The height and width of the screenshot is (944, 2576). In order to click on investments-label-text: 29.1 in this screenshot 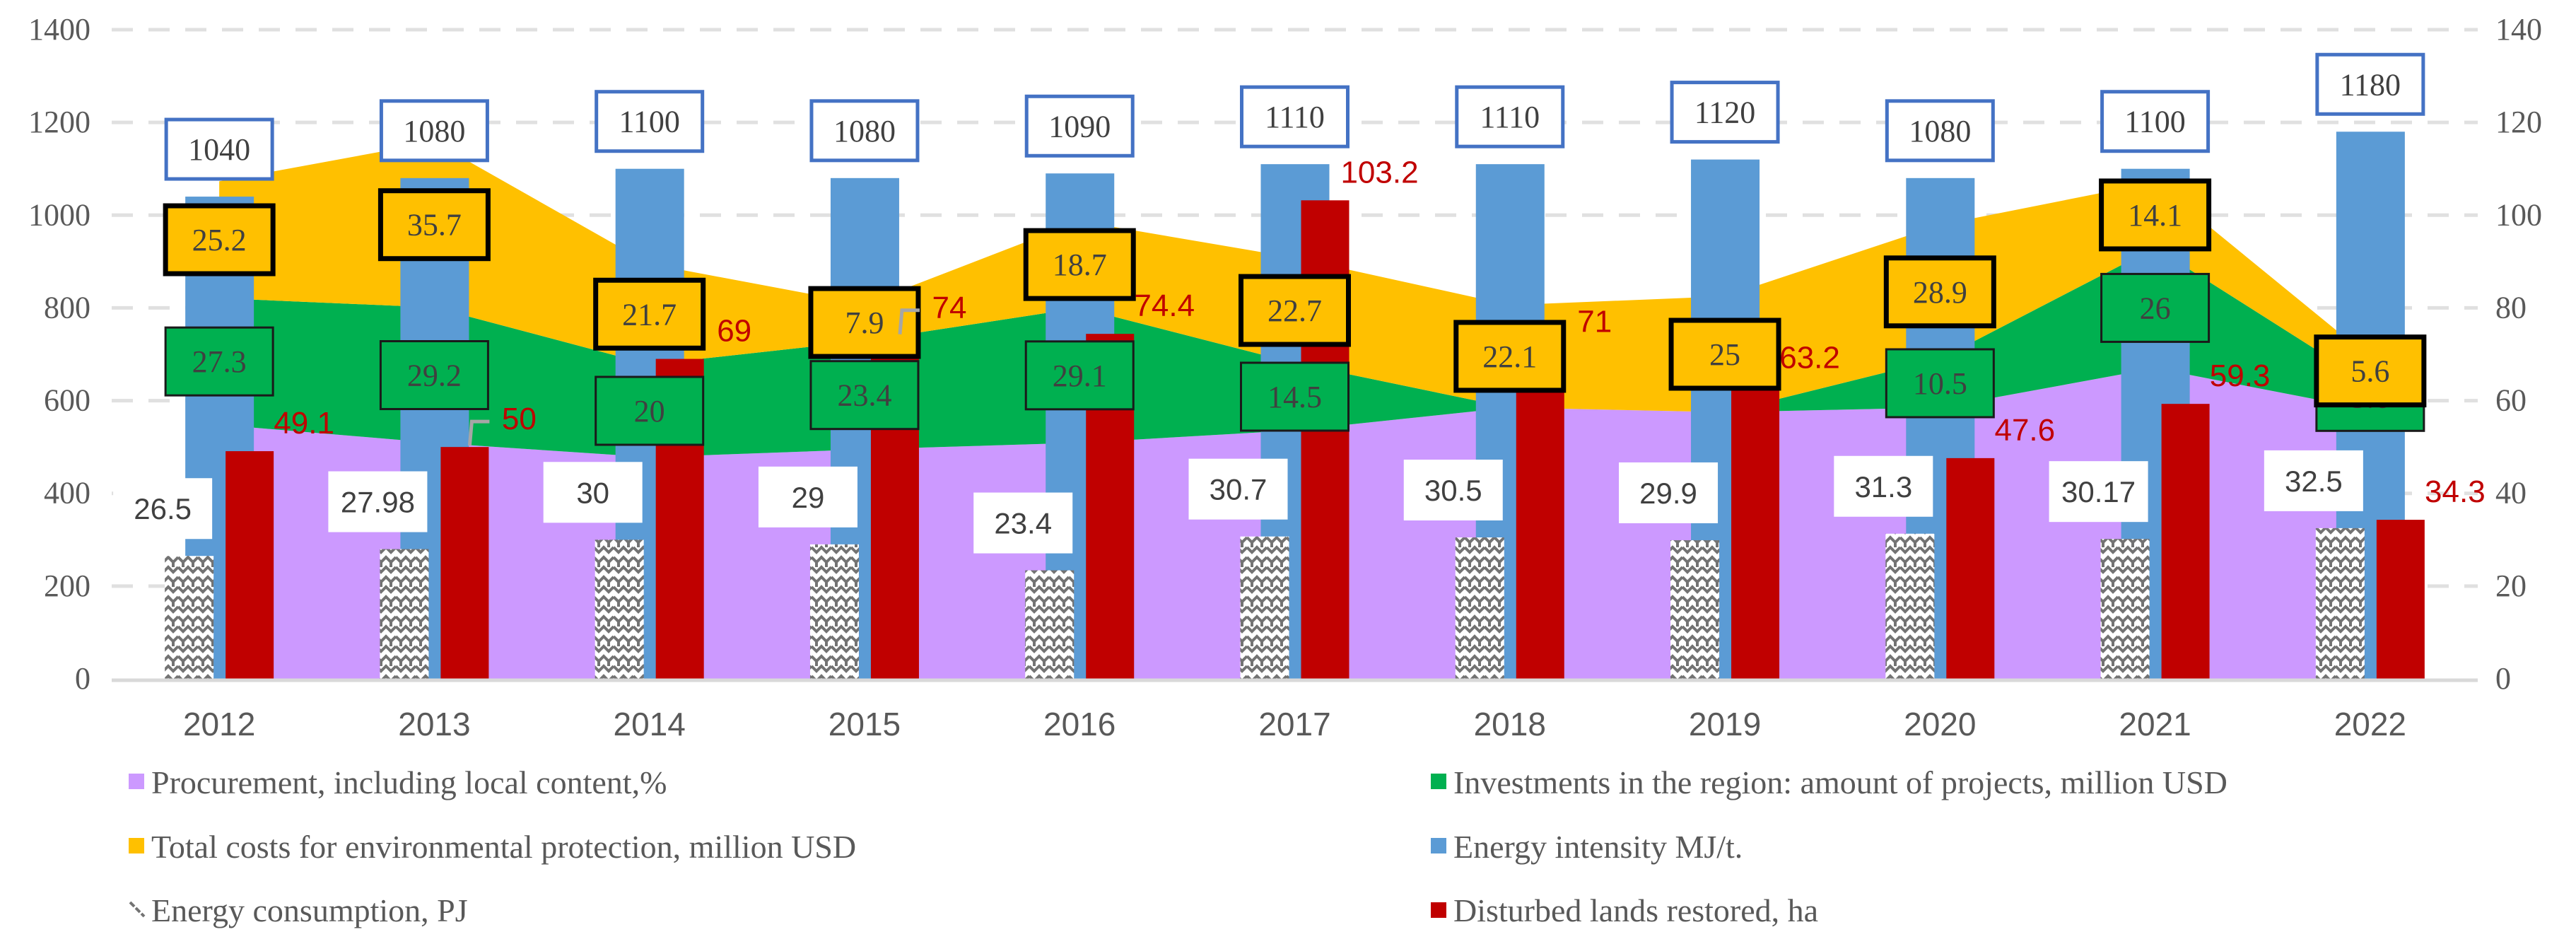, I will do `click(1080, 376)`.